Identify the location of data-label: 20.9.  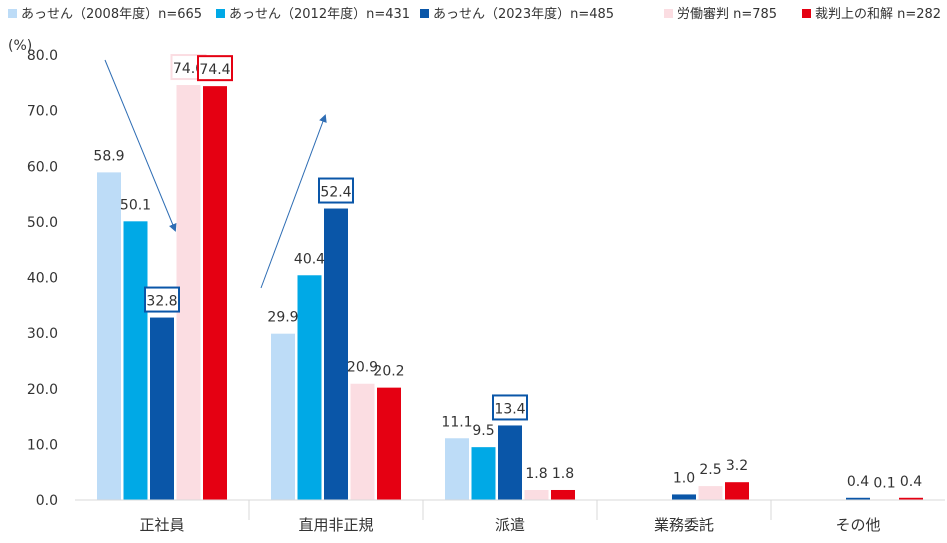
(362, 368).